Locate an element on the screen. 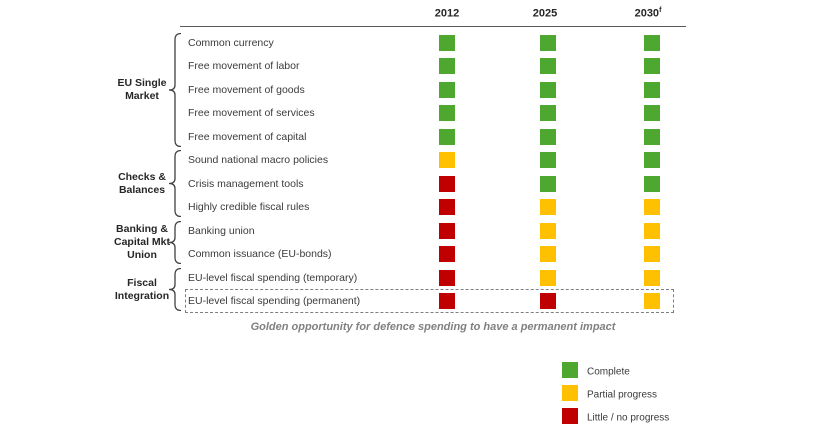  table-row: Highly credible fiscal rules is located at coordinates (412, 208).